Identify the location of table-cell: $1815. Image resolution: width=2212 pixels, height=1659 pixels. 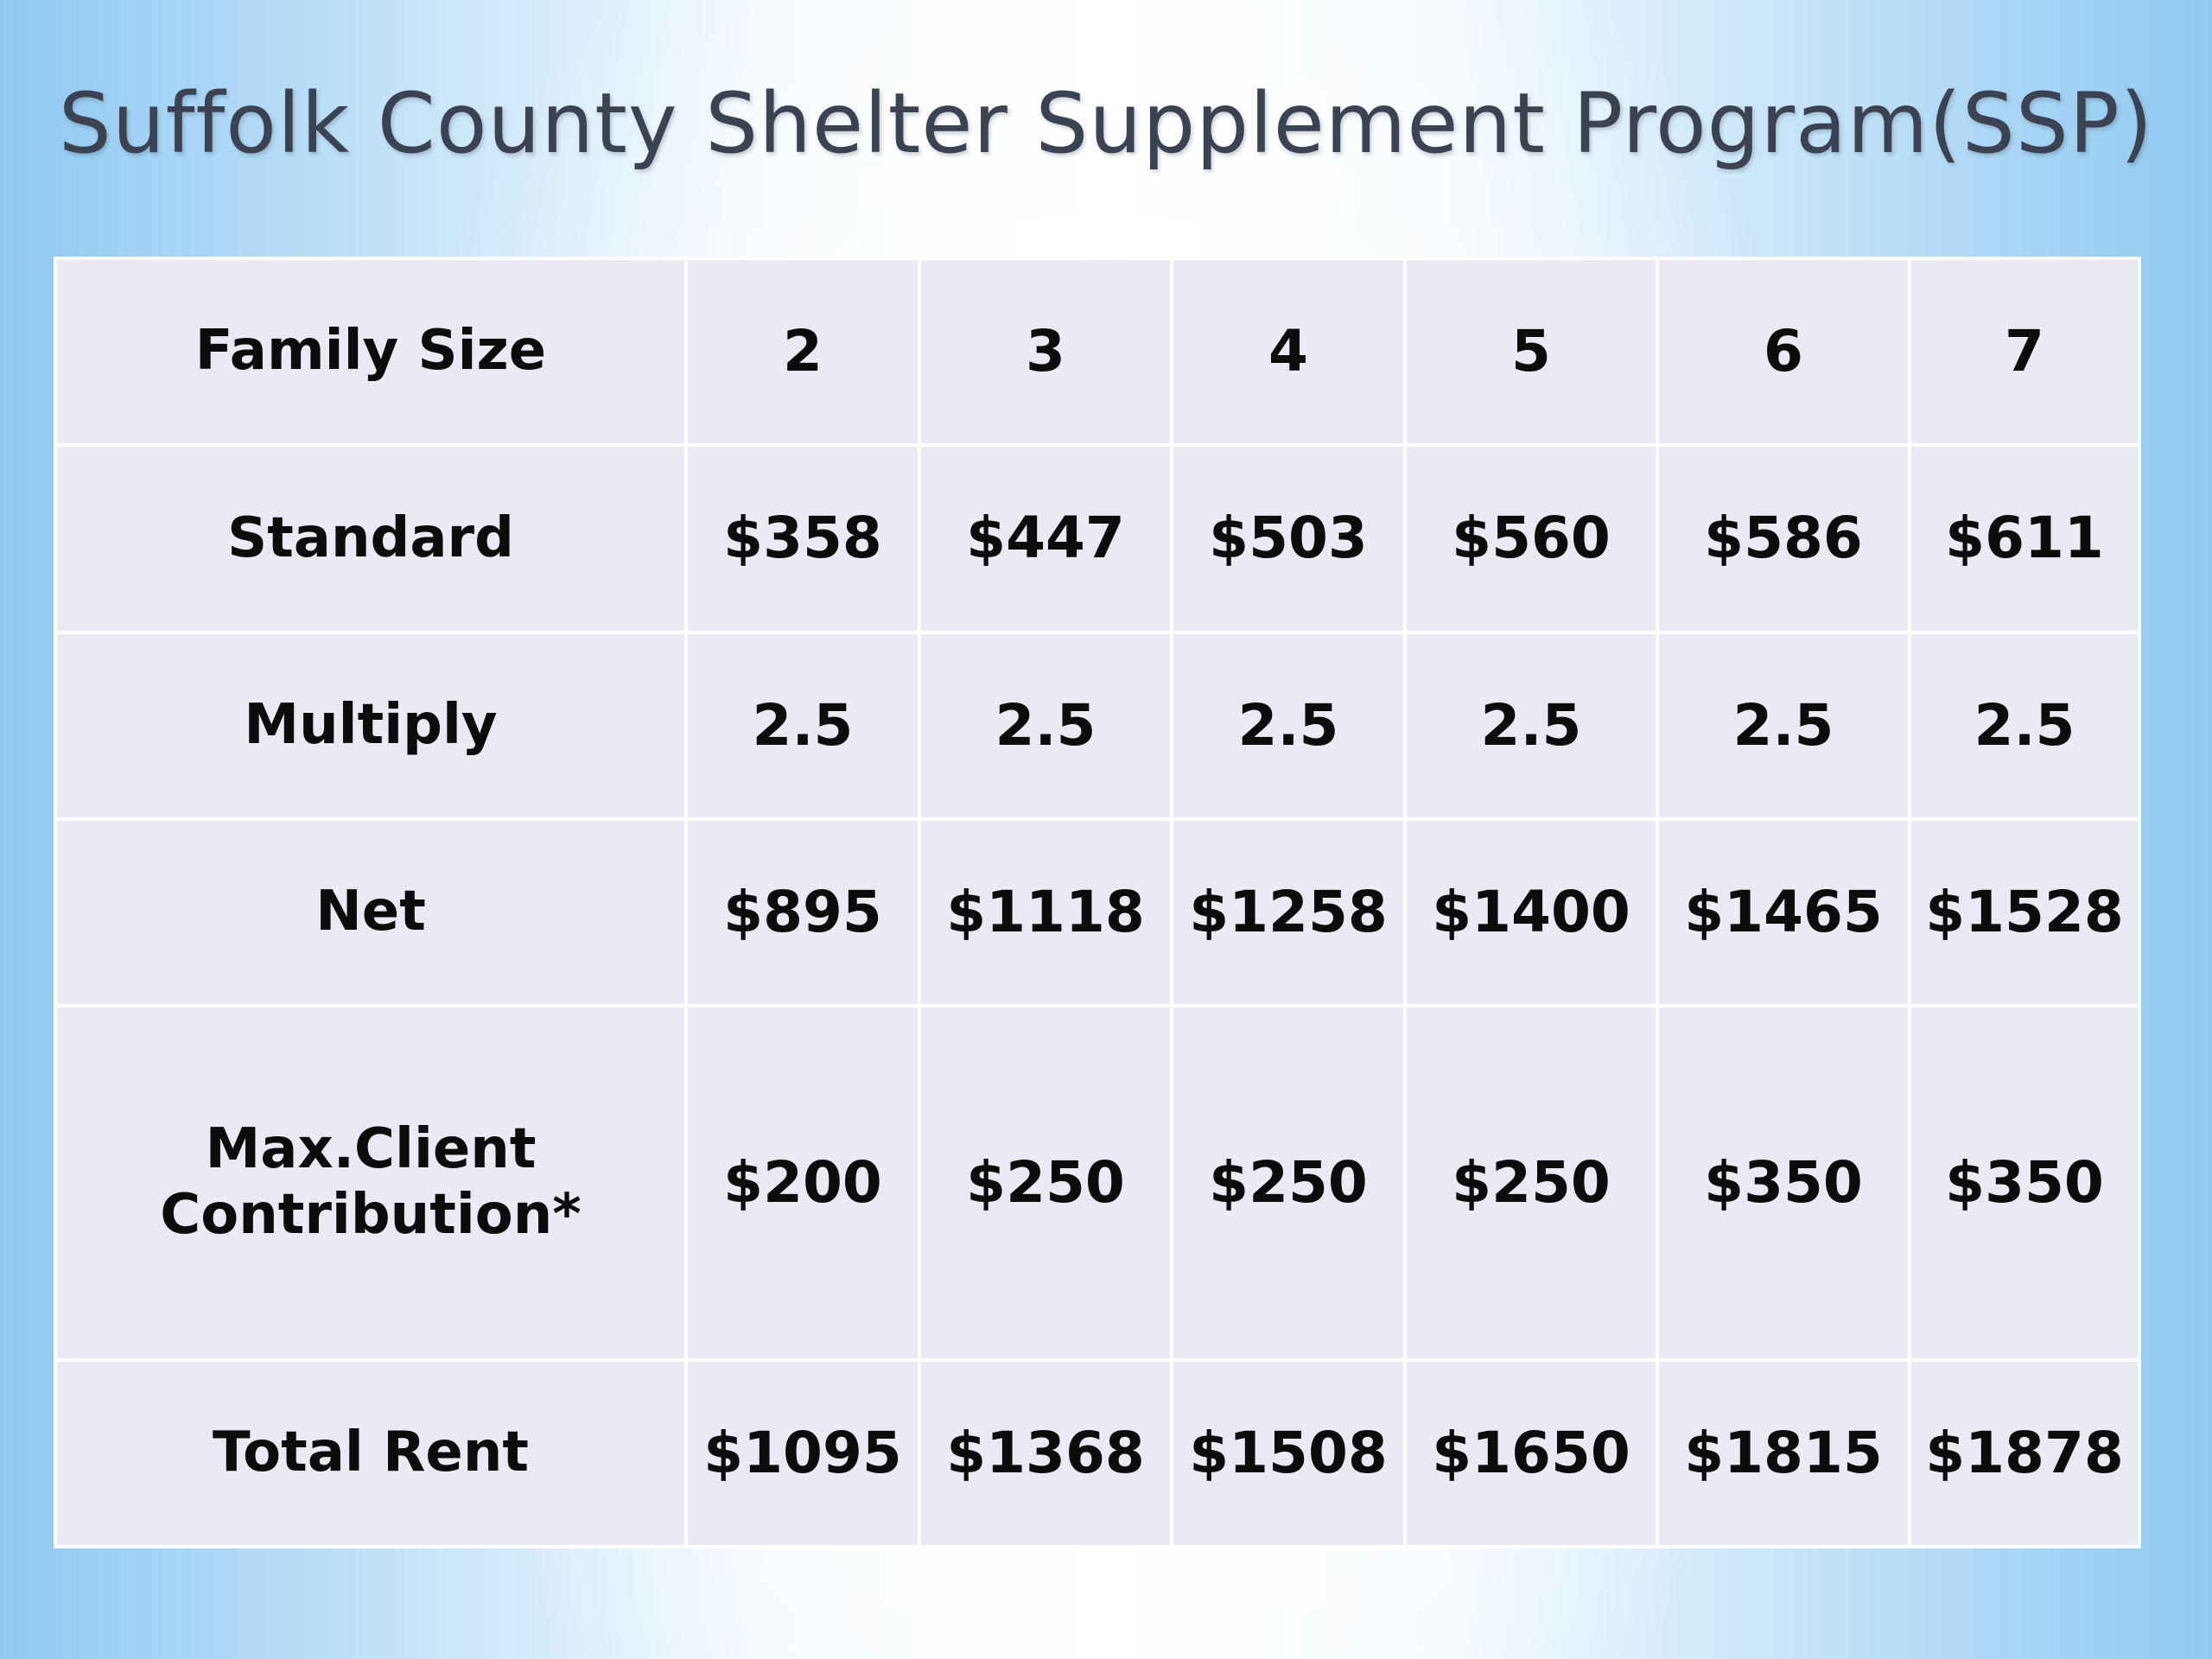
(1784, 1453).